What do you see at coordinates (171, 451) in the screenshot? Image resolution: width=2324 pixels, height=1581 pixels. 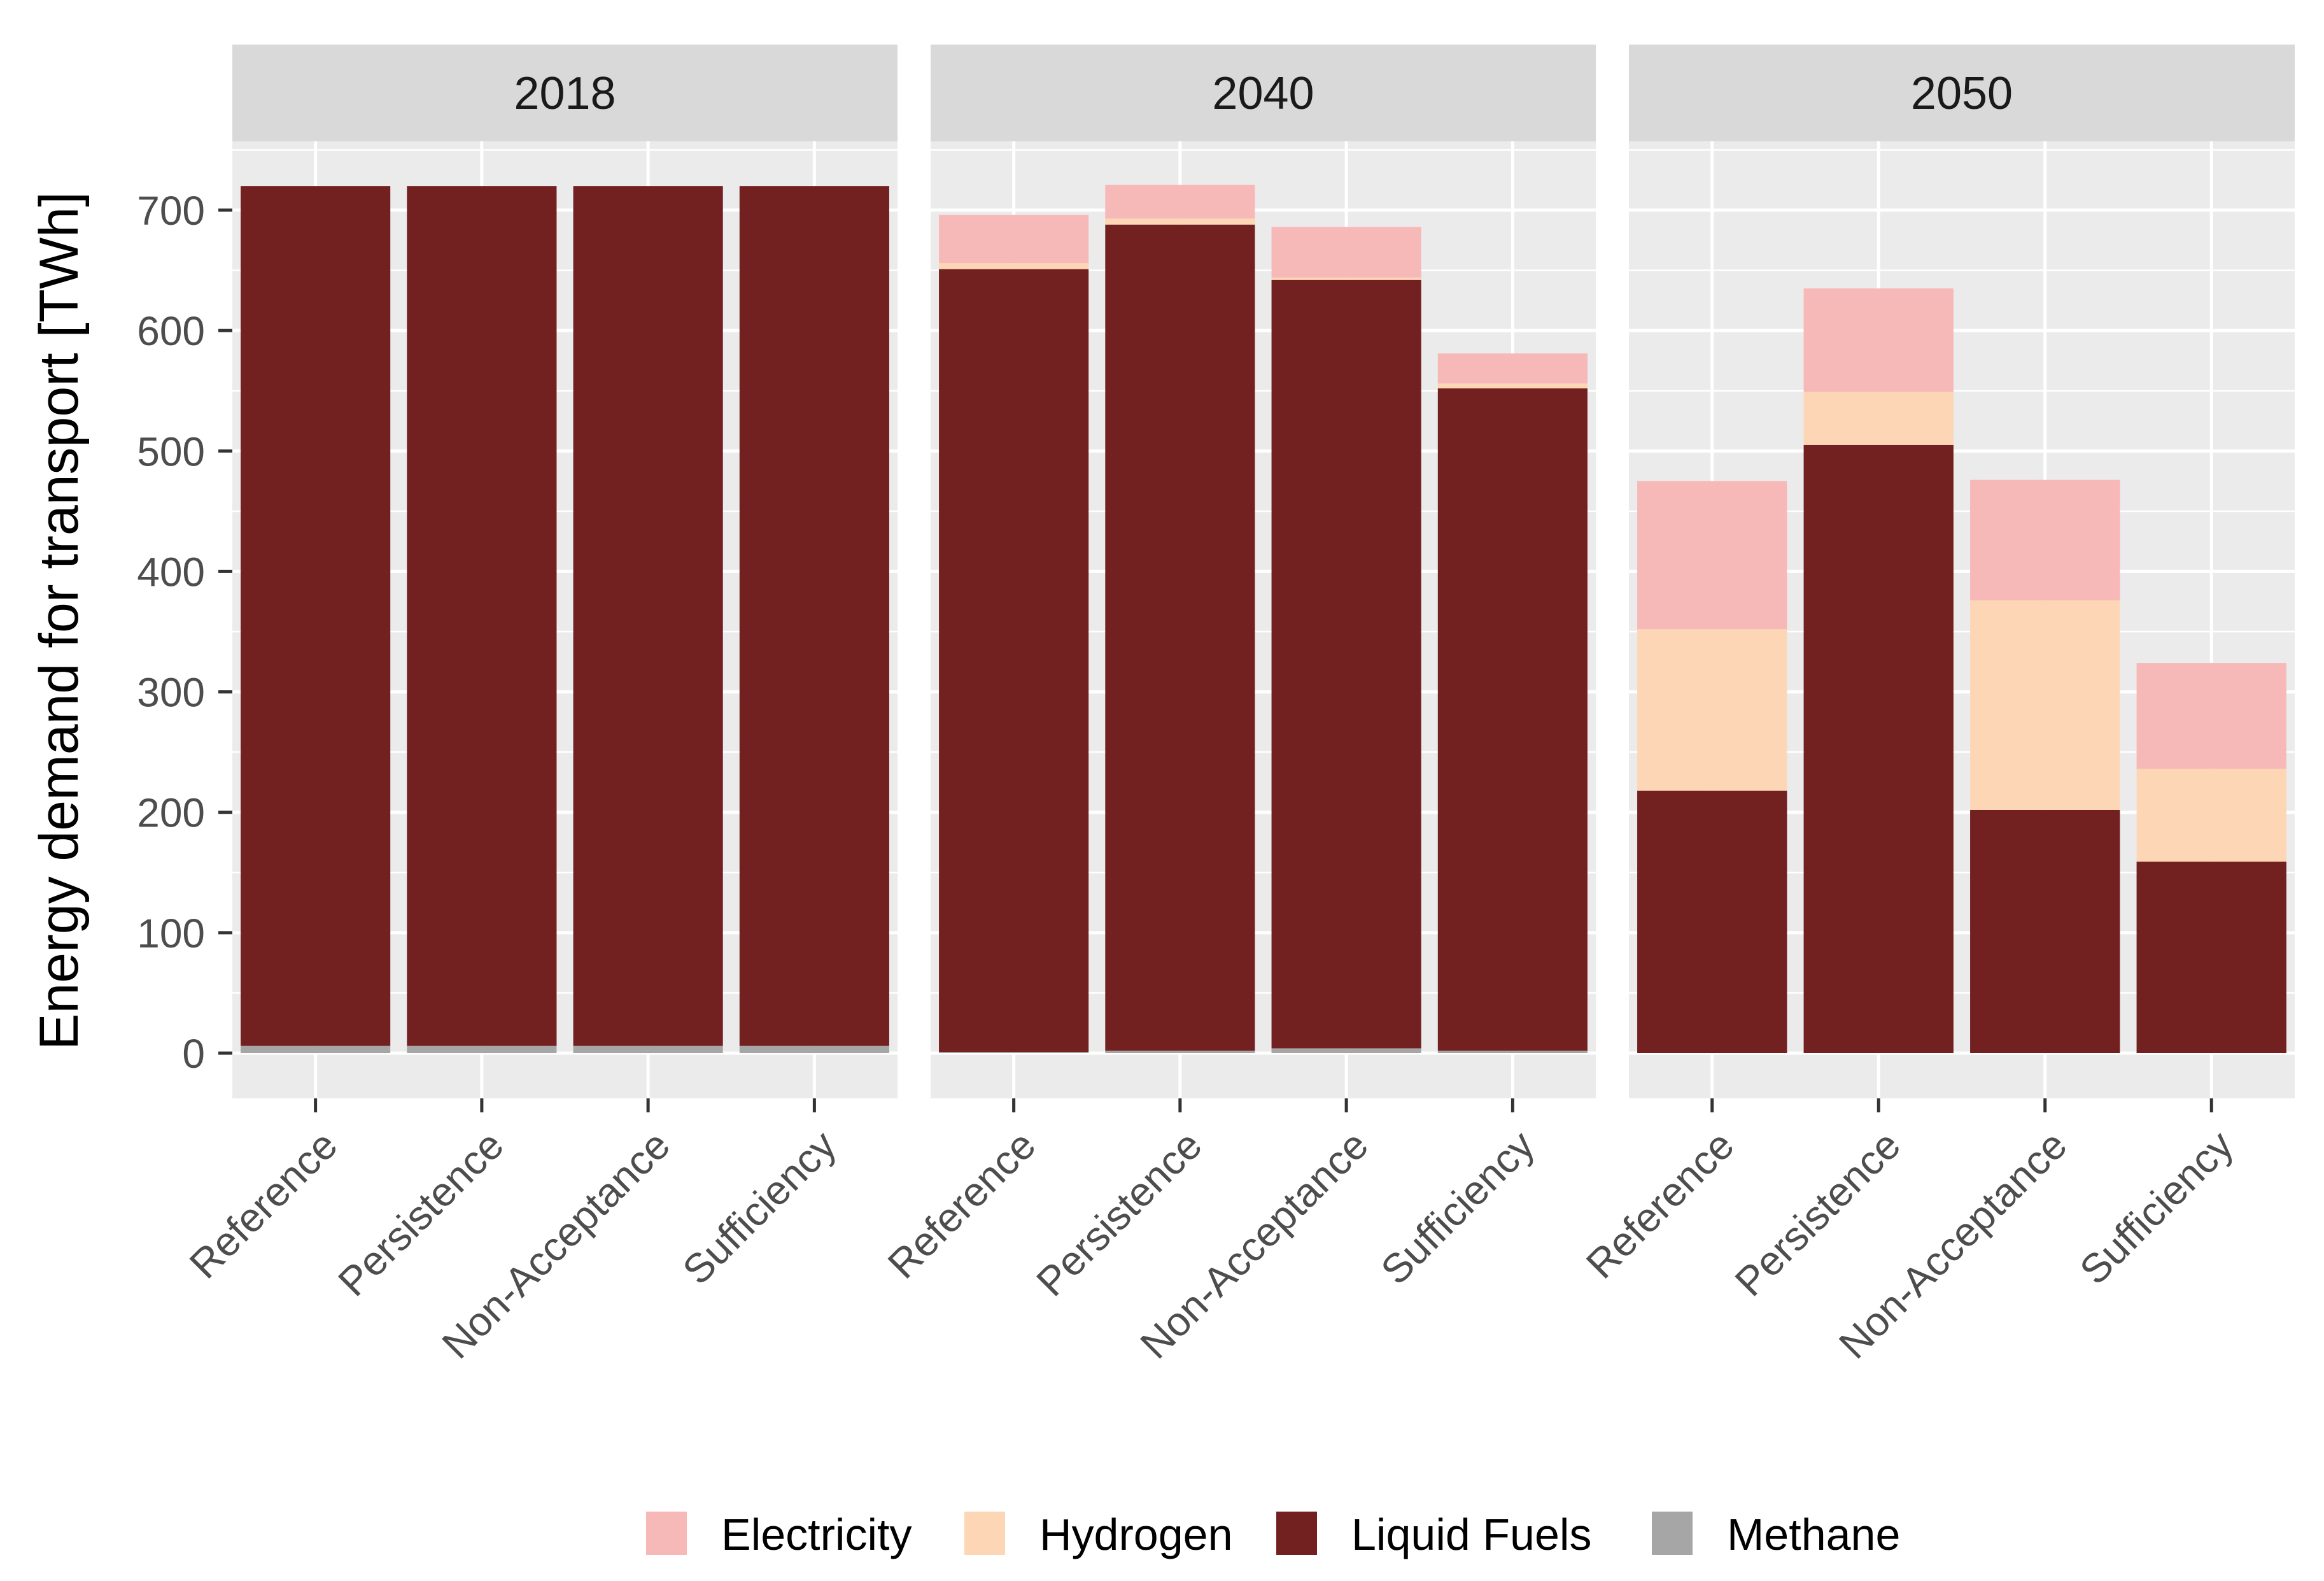 I see `y-tick-label: 500` at bounding box center [171, 451].